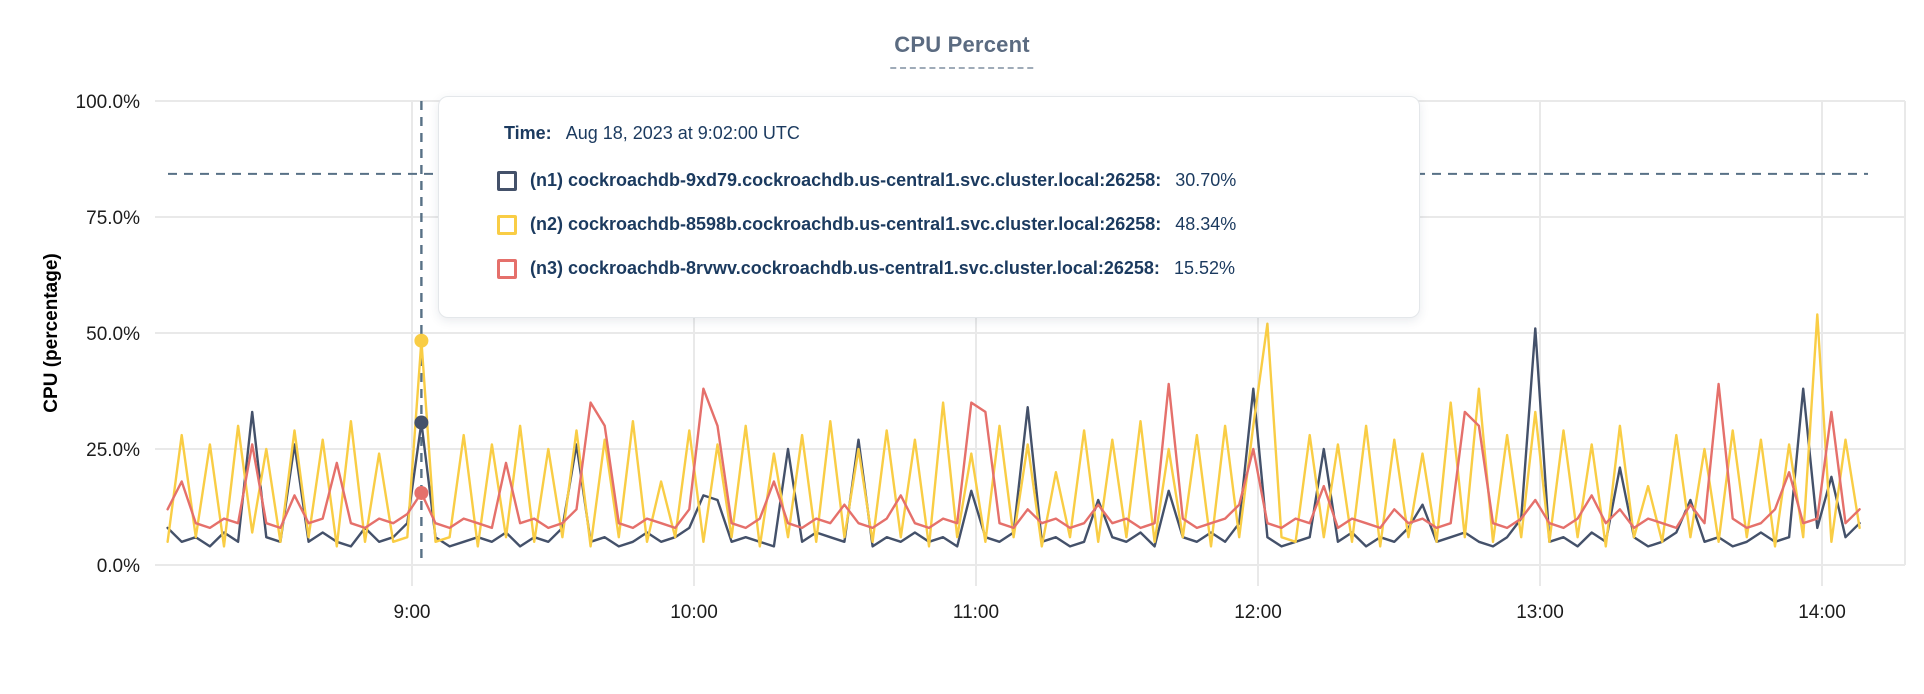  What do you see at coordinates (528, 133) in the screenshot?
I see `tooltip-time-label: Time:` at bounding box center [528, 133].